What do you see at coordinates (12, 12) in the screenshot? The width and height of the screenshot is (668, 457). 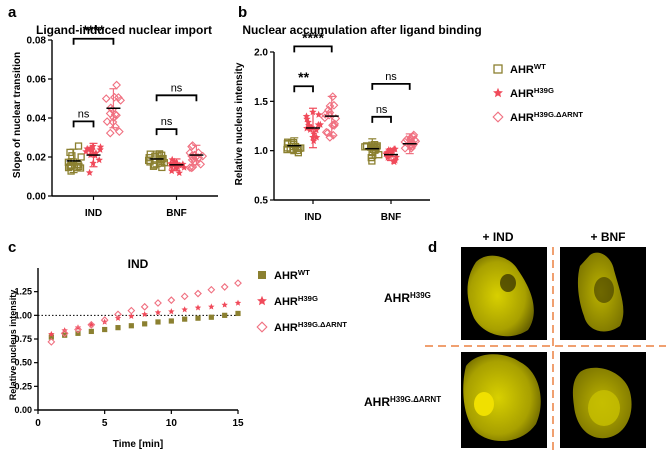 I see `panel-letter-a: a` at bounding box center [12, 12].